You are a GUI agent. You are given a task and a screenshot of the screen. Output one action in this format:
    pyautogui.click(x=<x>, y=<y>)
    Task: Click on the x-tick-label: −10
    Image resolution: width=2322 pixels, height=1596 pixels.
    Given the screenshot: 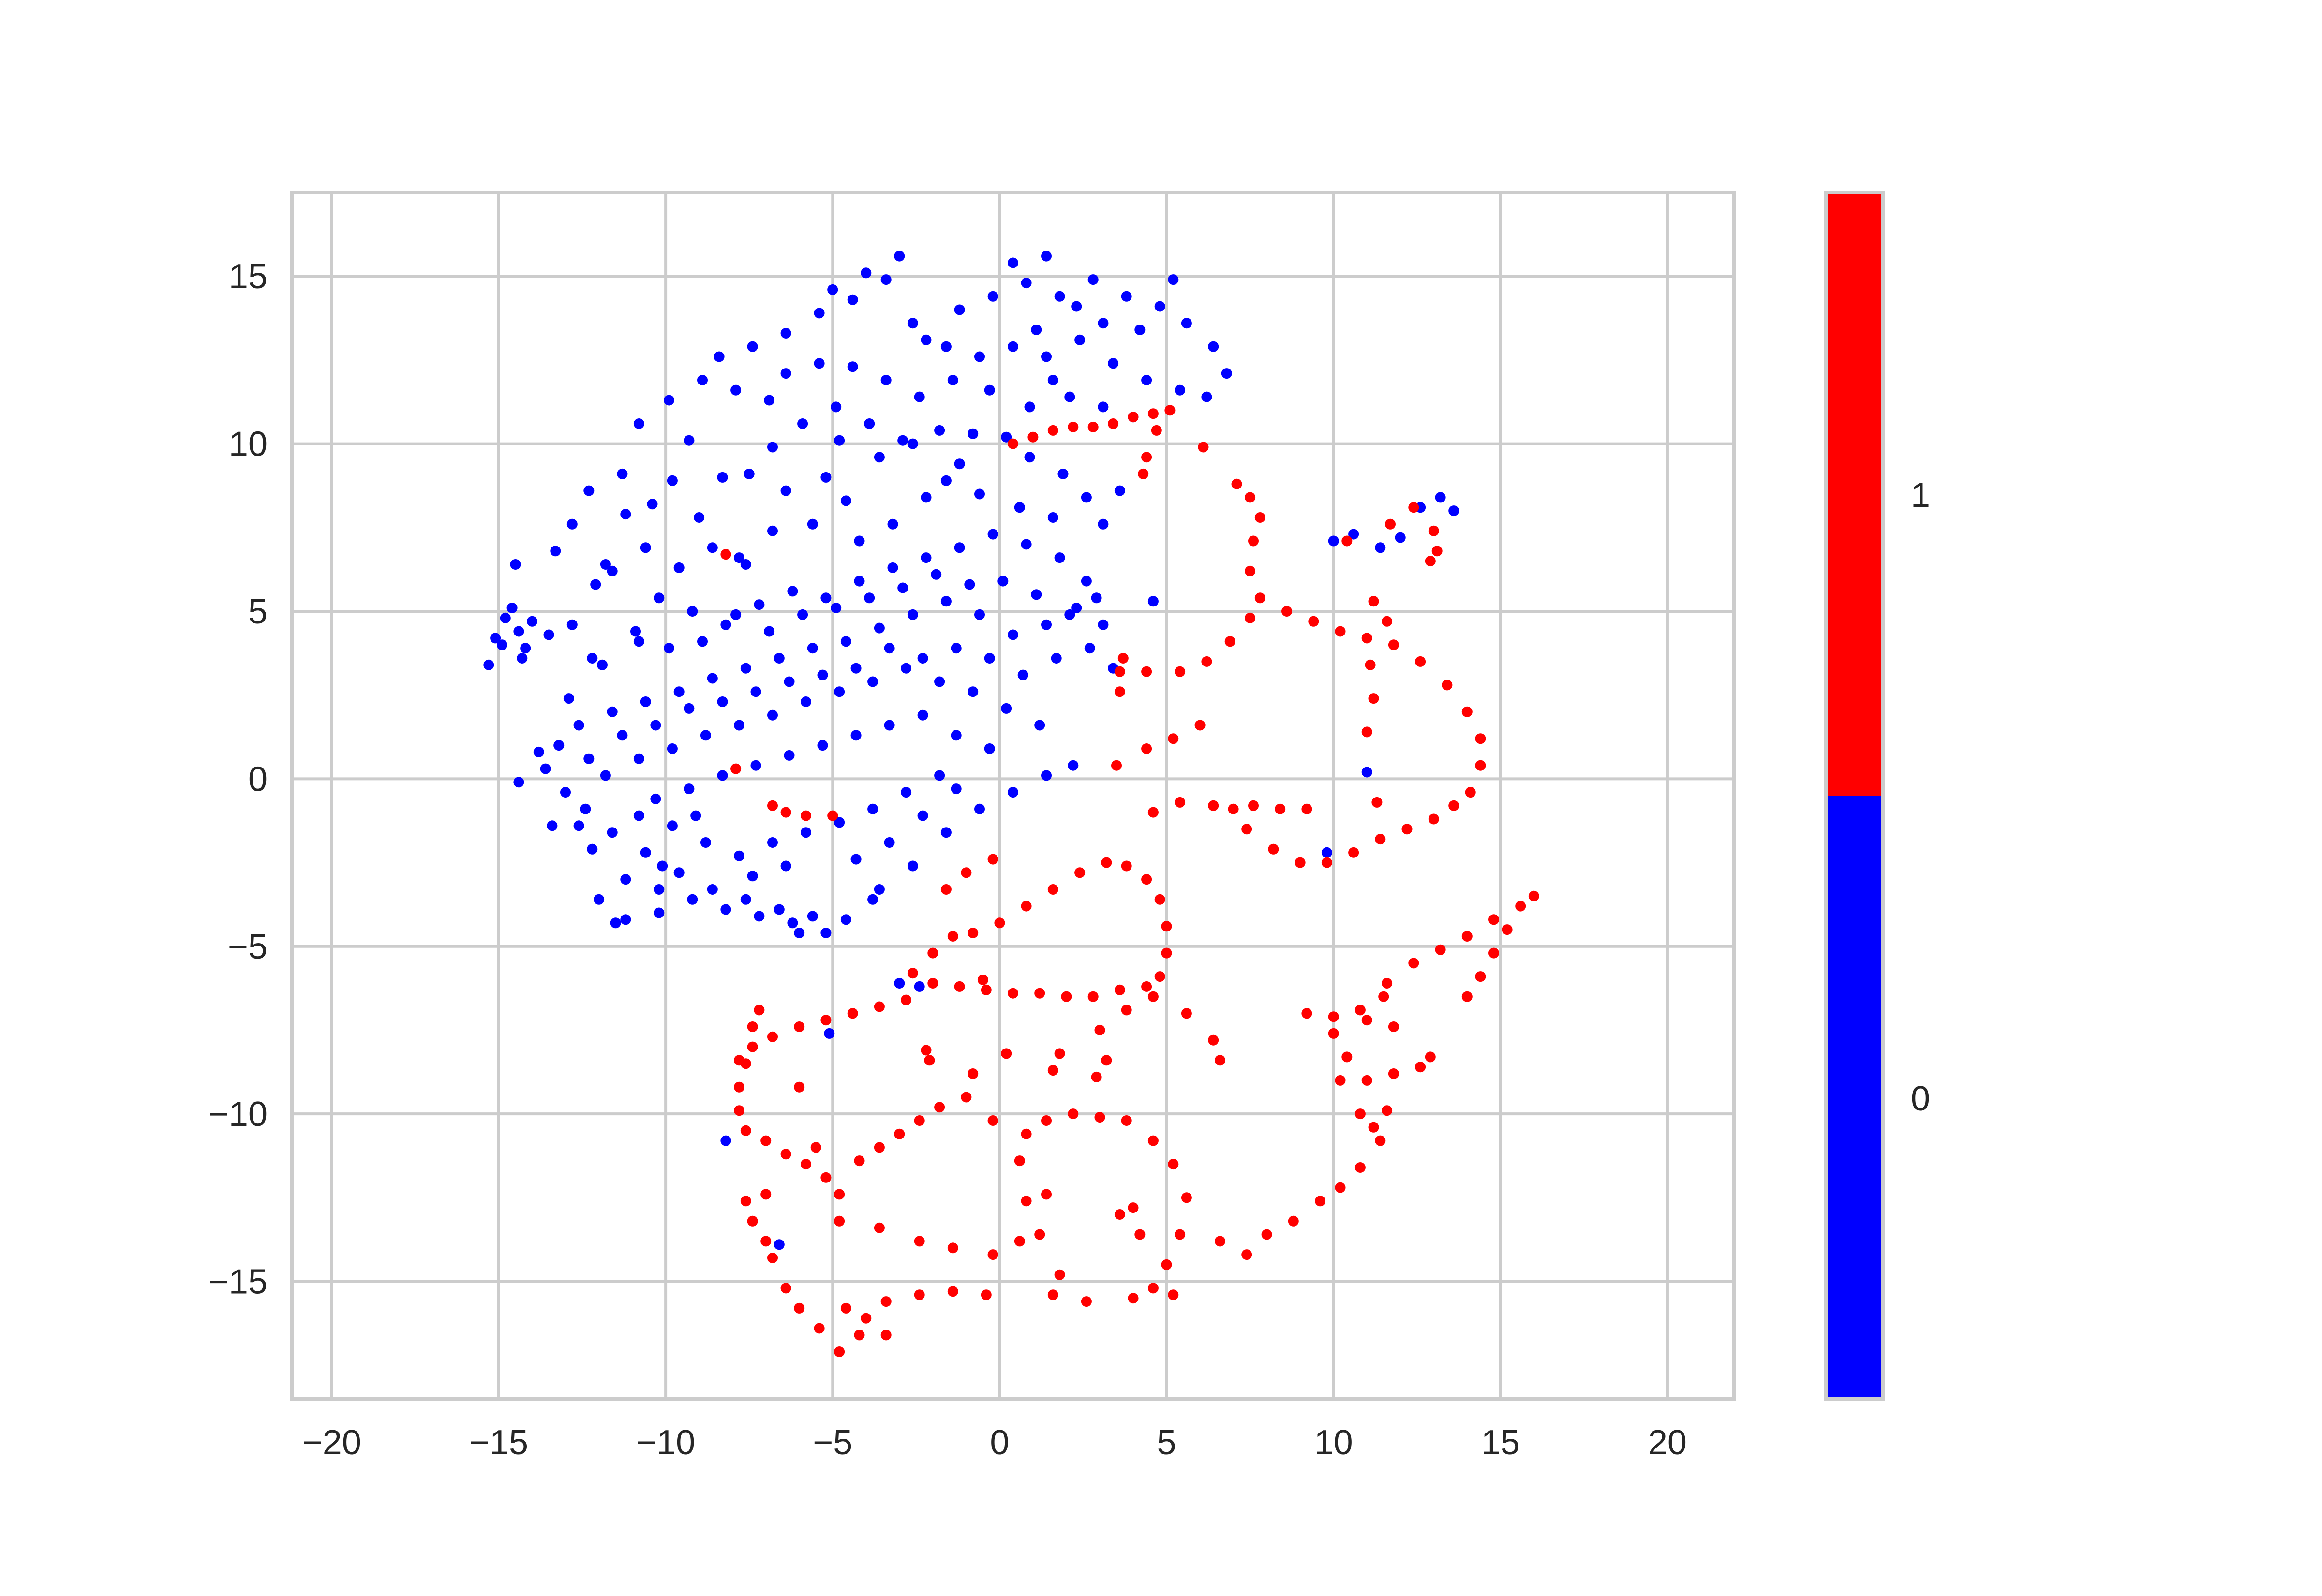 What is the action you would take?
    pyautogui.click(x=665, y=1442)
    